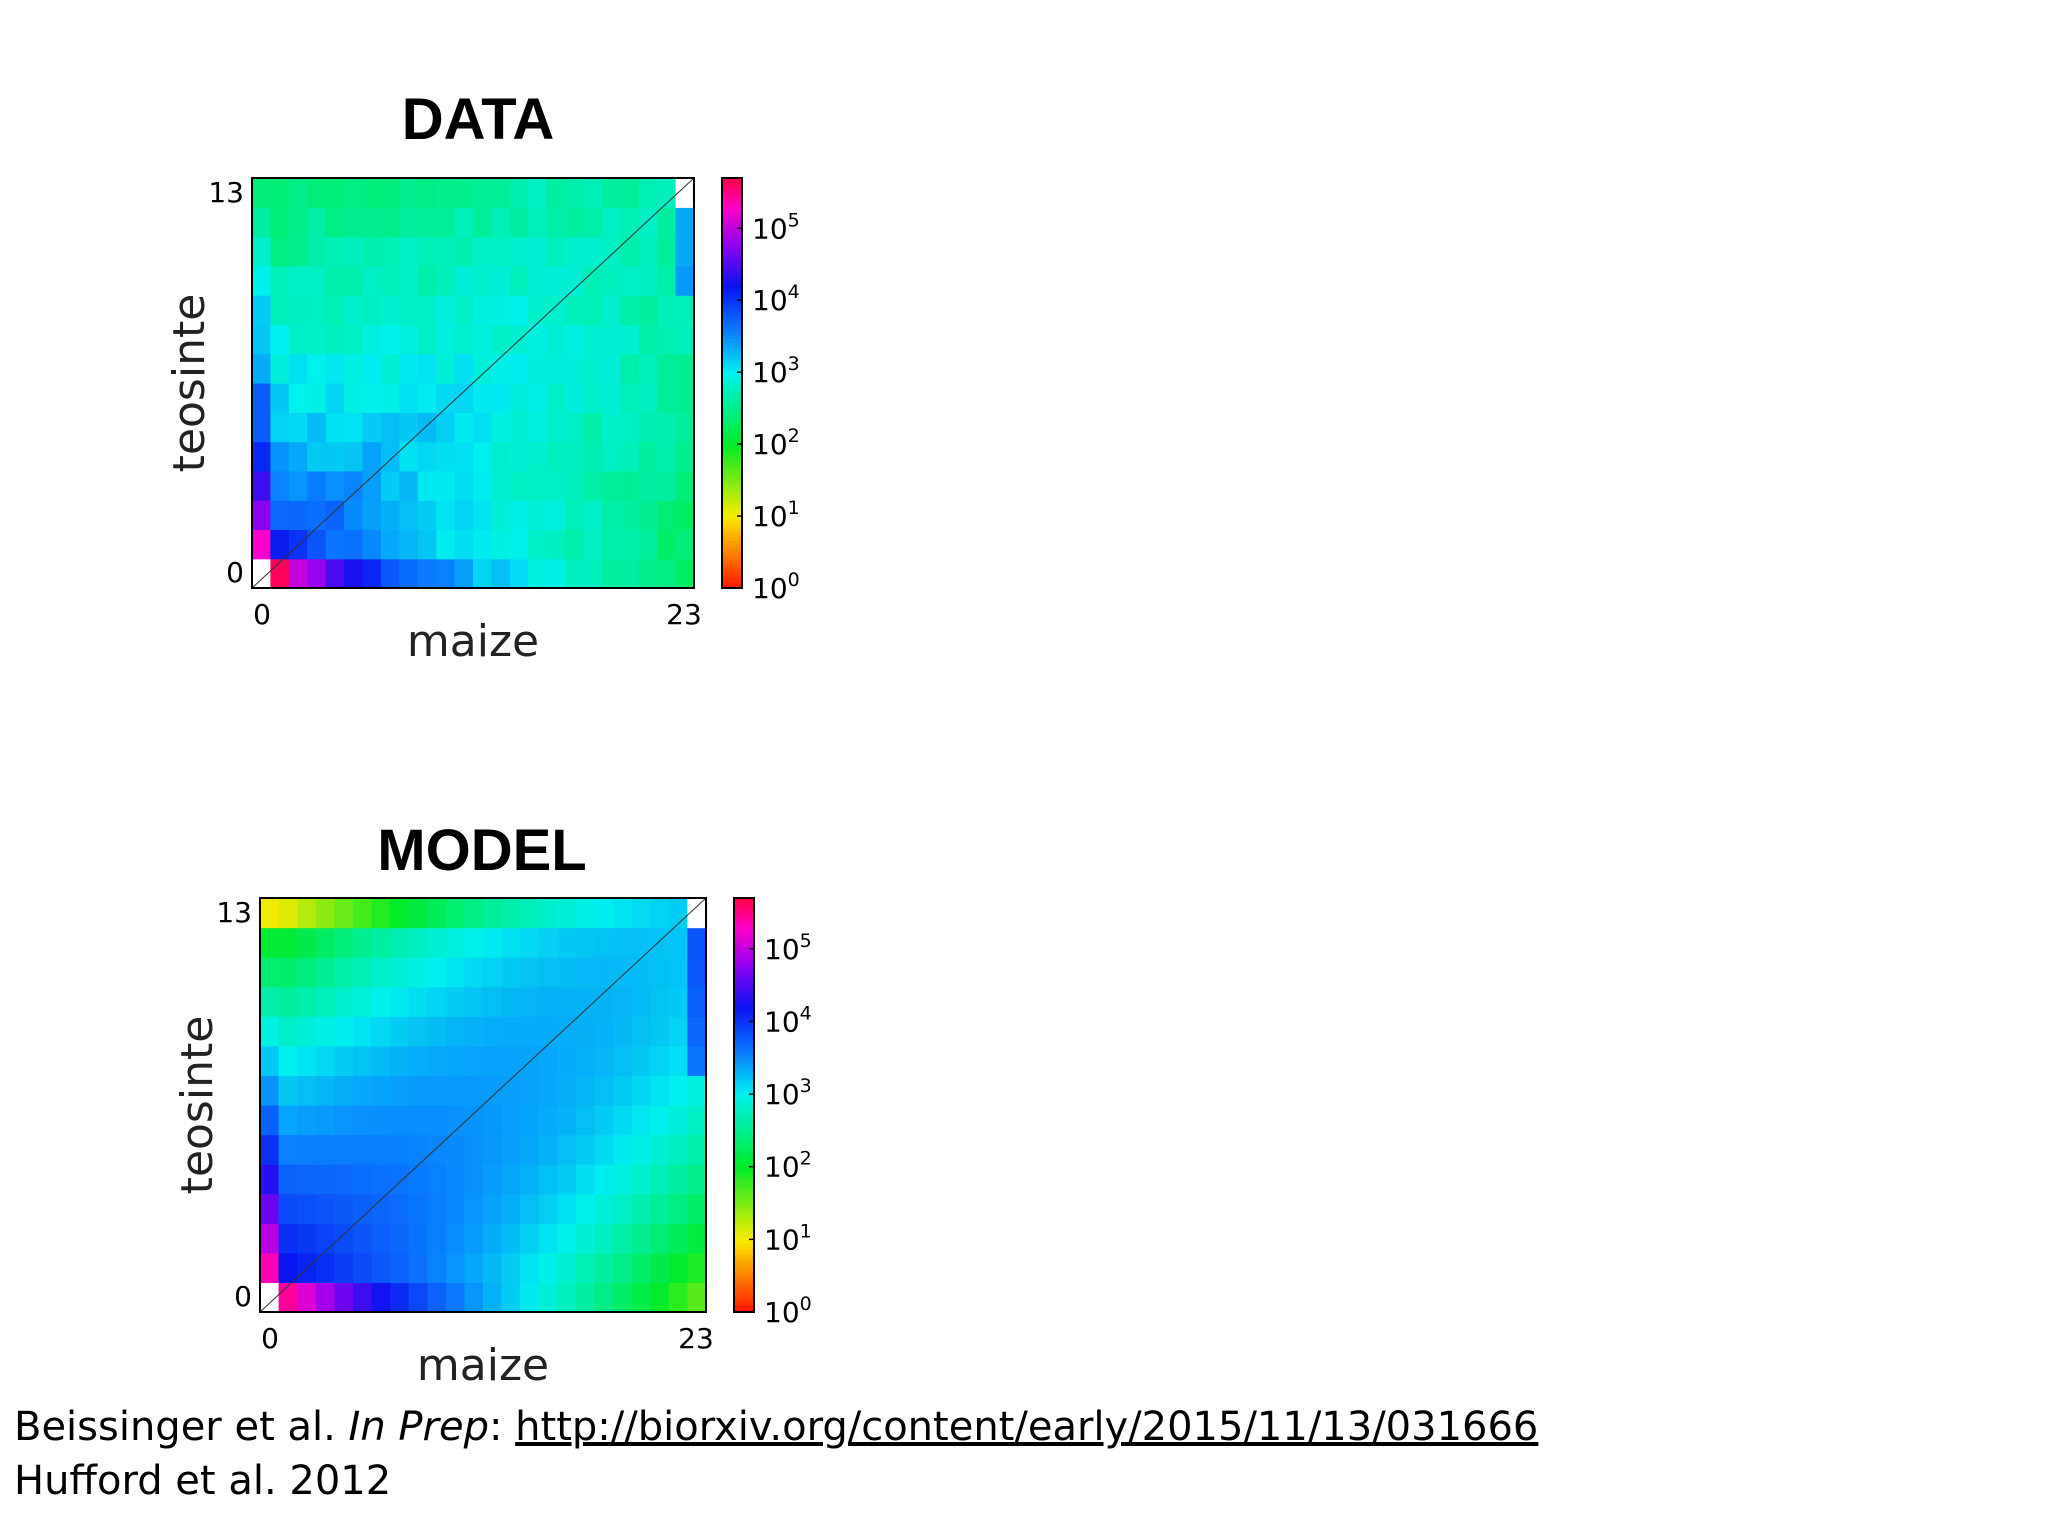 The image size is (2048, 1536). I want to click on x-tick-label: 0, so click(270, 1338).